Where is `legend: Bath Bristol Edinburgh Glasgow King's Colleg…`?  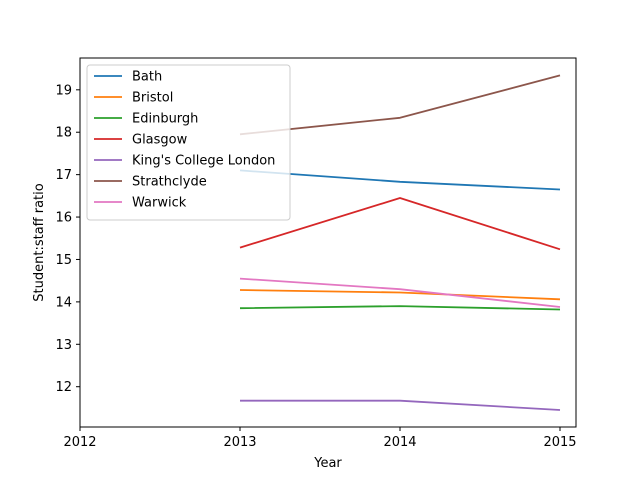 legend: Bath Bristol Edinburgh Glasgow King's Colleg… is located at coordinates (188, 142).